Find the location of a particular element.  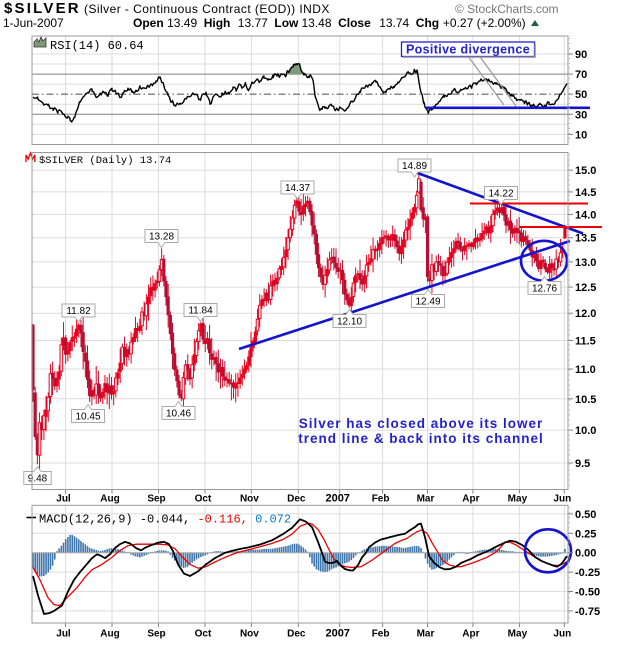

svg-text: 11.0 is located at coordinates (585, 370).